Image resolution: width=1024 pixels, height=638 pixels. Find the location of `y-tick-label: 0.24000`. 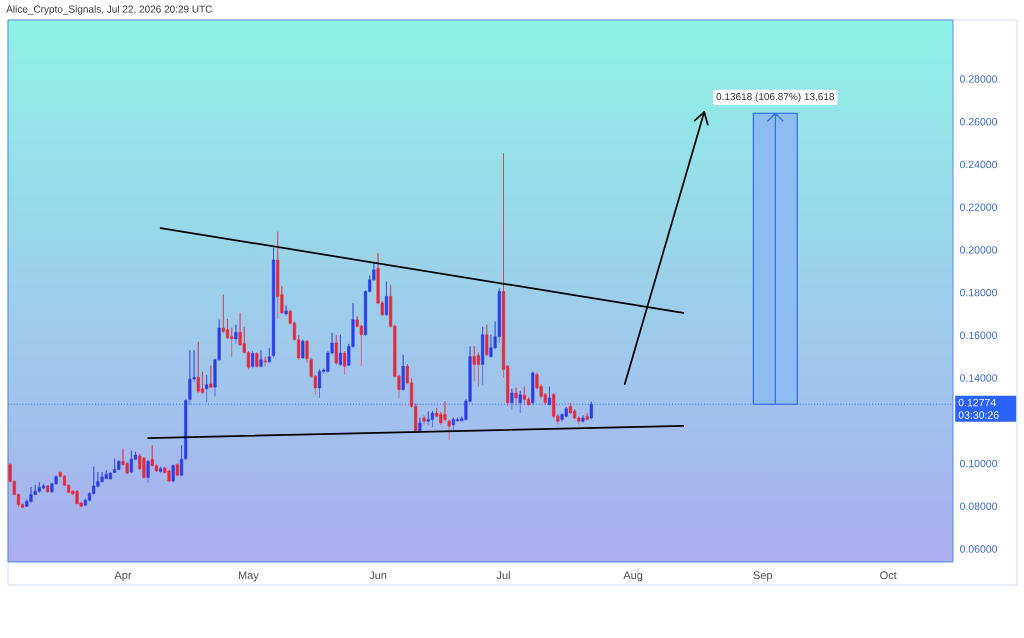

y-tick-label: 0.24000 is located at coordinates (978, 164).